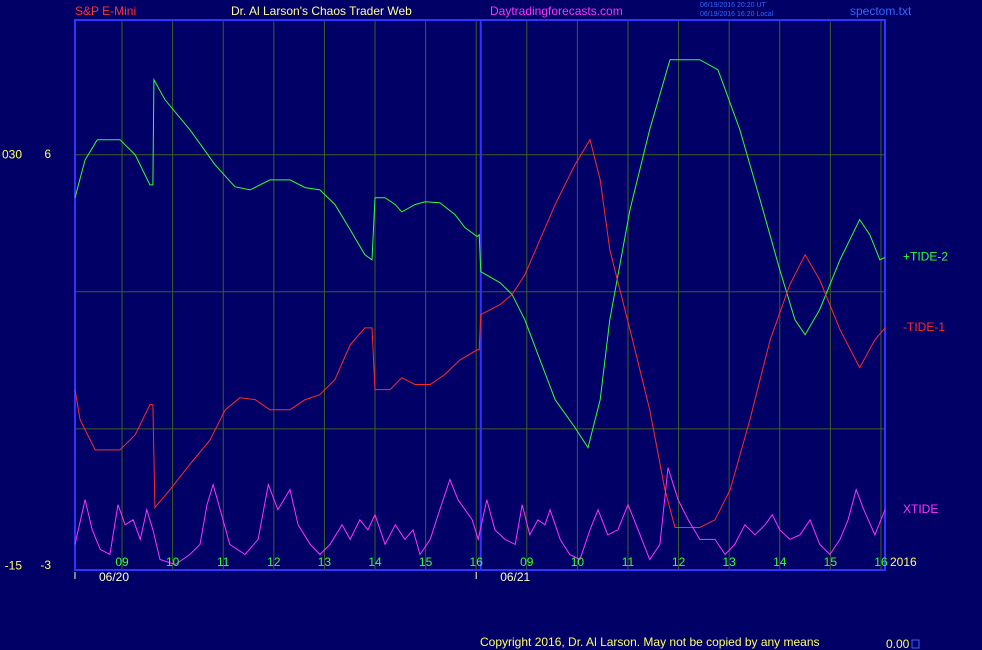  Describe the element at coordinates (737, 14) in the screenshot. I see `time-local: 06/19/2016 16:20 Local` at that location.